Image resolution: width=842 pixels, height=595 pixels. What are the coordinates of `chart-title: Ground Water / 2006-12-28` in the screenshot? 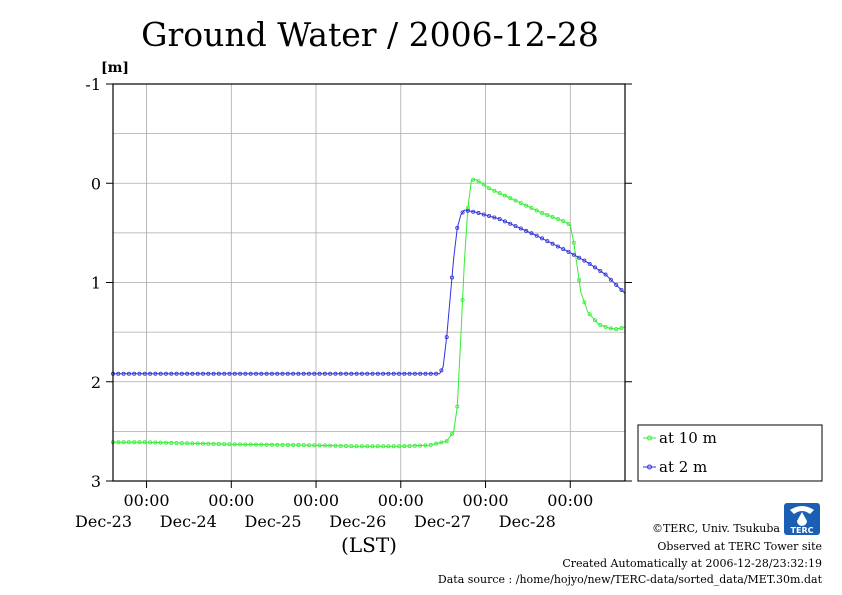 It's located at (370, 34).